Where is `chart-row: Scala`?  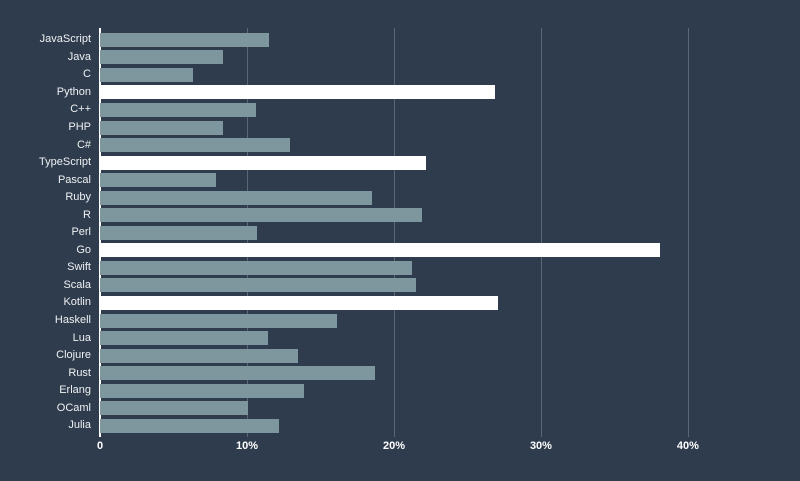
chart-row: Scala is located at coordinates (355, 286).